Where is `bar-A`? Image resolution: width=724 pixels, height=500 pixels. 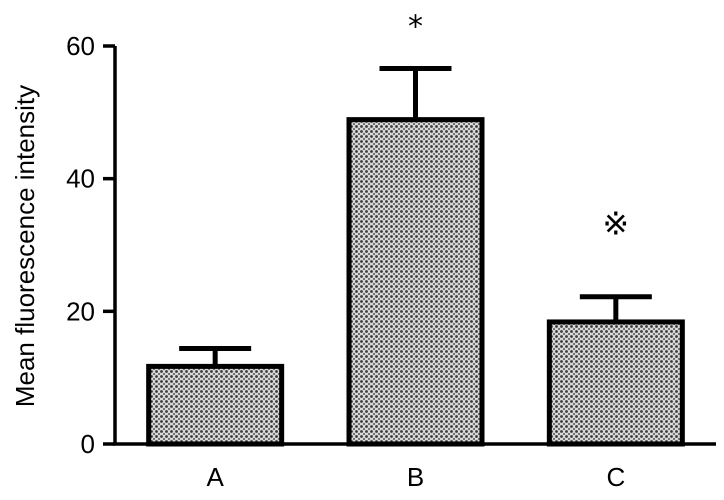
bar-A is located at coordinates (215, 405).